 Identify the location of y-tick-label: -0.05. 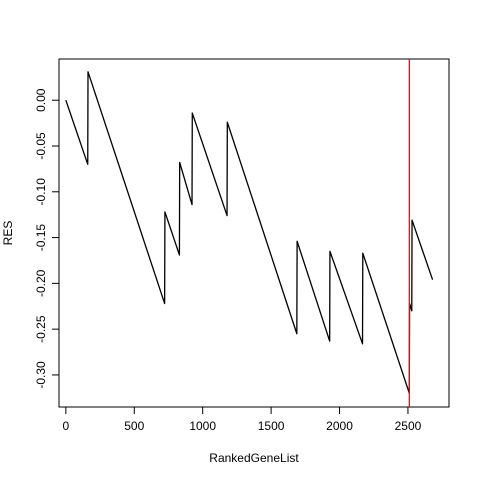
(41, 146).